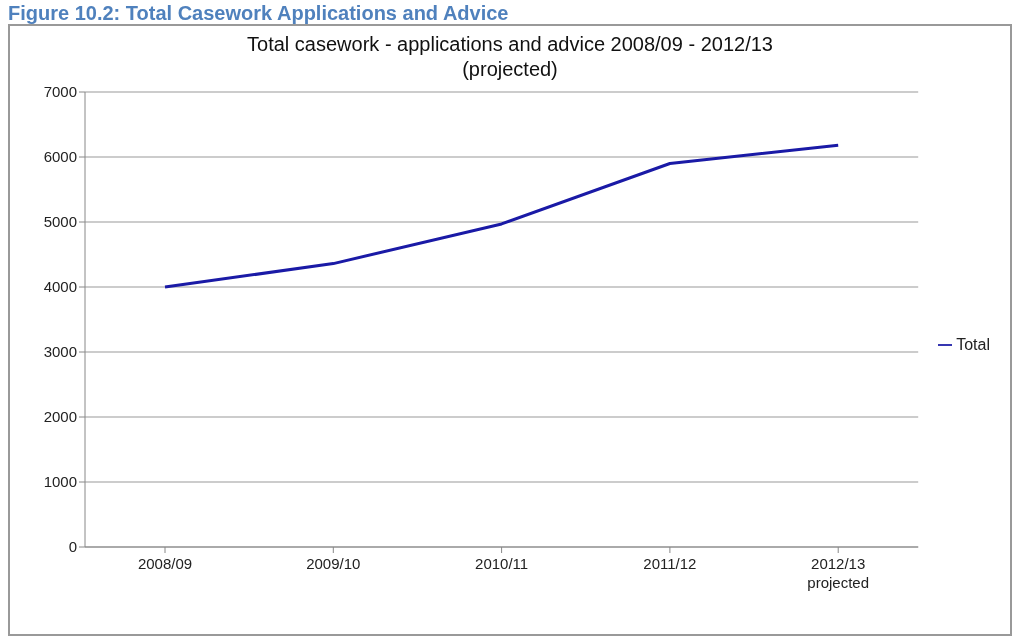  What do you see at coordinates (60, 287) in the screenshot?
I see `y-tick-label: 4000` at bounding box center [60, 287].